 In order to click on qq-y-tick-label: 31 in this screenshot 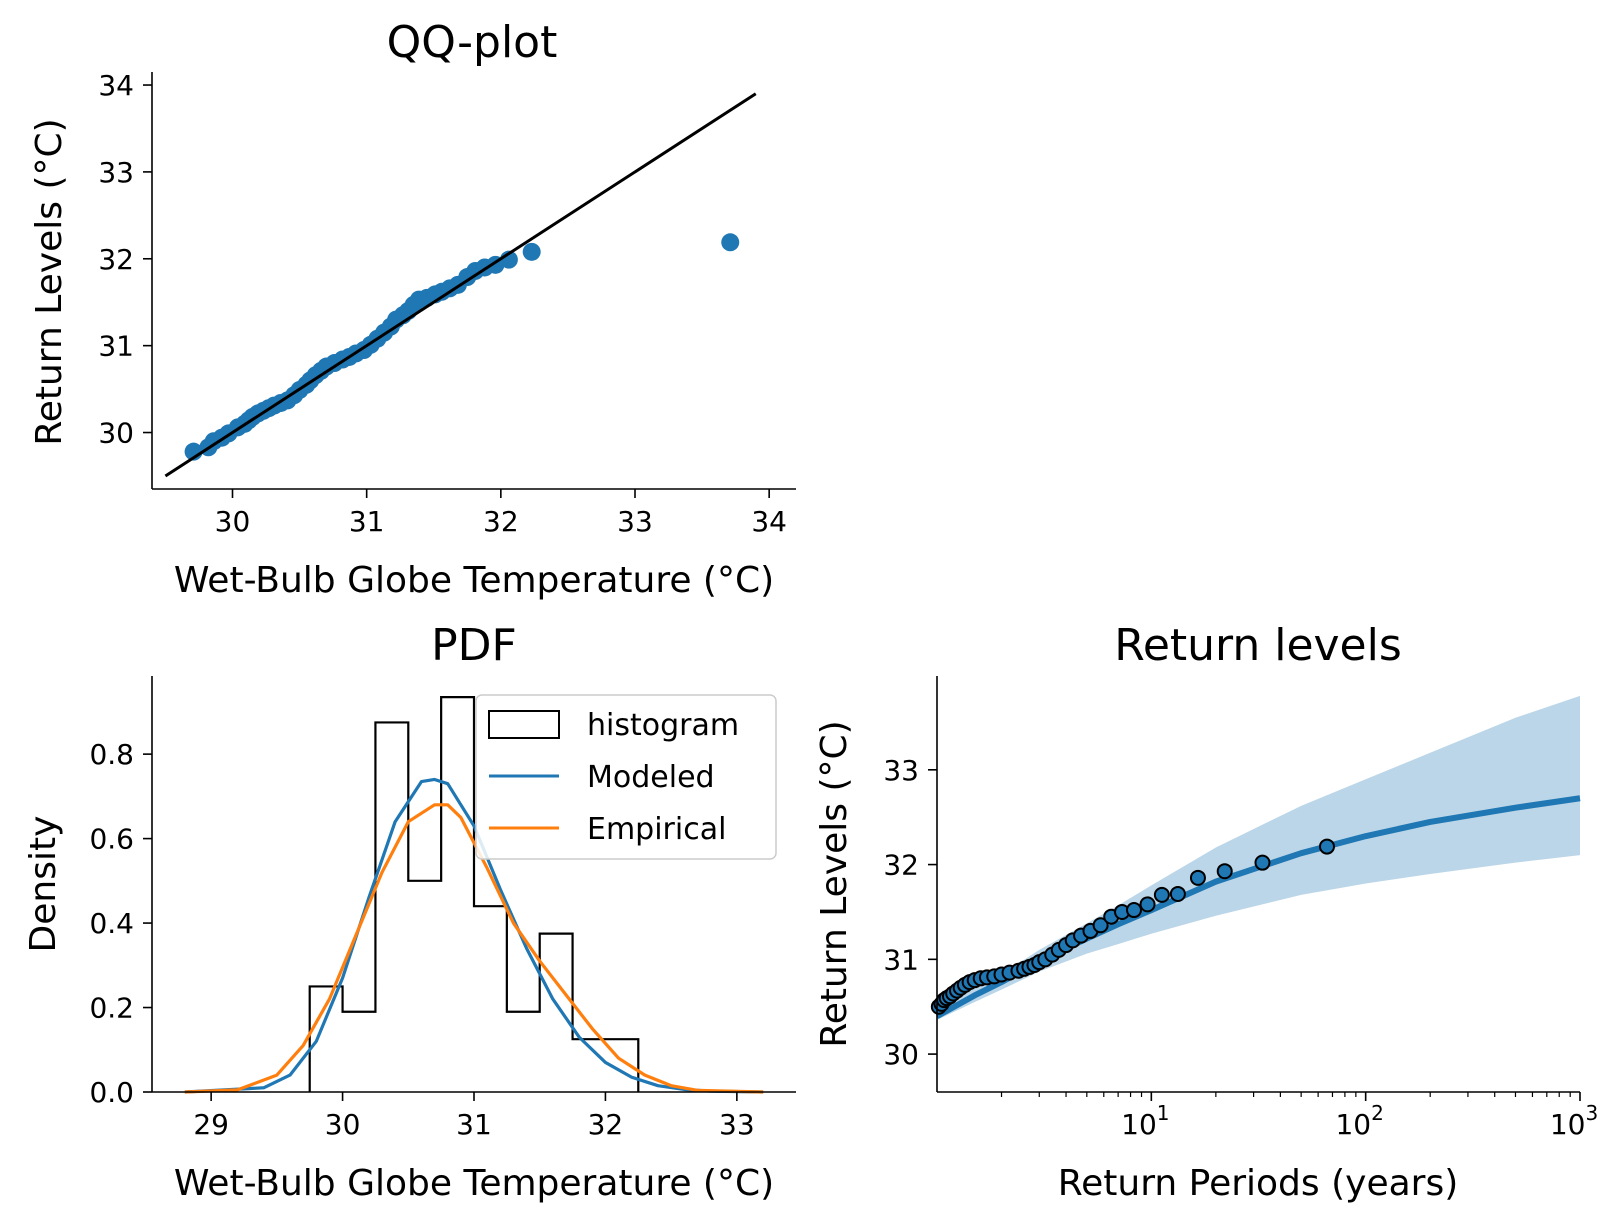, I will do `click(116, 346)`.